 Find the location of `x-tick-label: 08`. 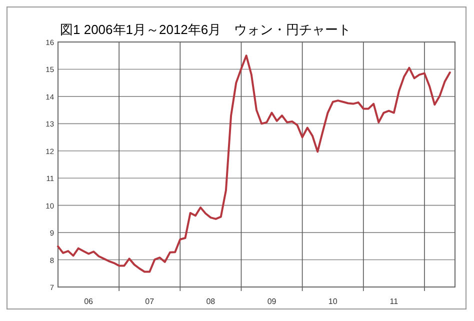

x-tick-label: 08 is located at coordinates (211, 301).